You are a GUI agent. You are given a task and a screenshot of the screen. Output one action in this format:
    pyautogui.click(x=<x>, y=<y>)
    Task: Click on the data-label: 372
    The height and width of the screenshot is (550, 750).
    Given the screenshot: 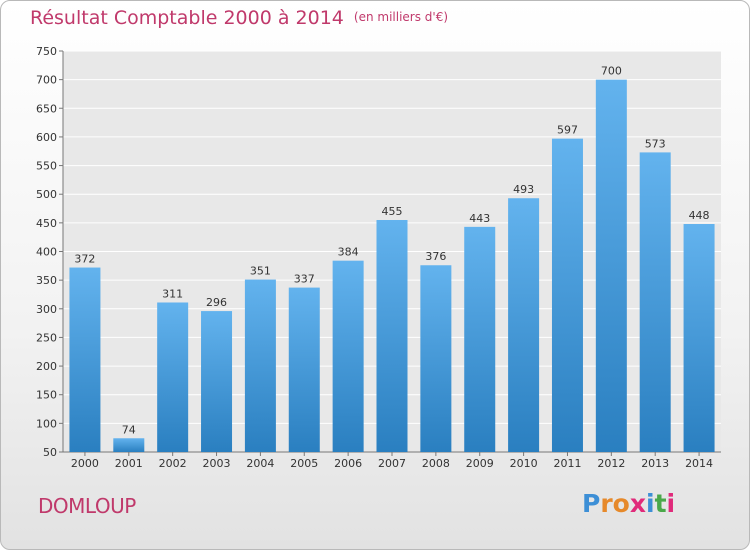 What is the action you would take?
    pyautogui.click(x=84, y=259)
    